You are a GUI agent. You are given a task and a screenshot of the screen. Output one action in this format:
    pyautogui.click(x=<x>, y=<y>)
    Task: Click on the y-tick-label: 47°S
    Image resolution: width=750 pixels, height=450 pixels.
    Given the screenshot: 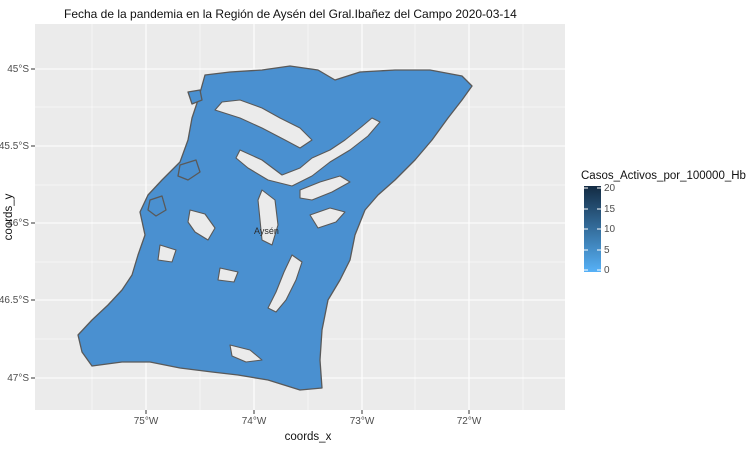 What is the action you would take?
    pyautogui.click(x=18, y=378)
    